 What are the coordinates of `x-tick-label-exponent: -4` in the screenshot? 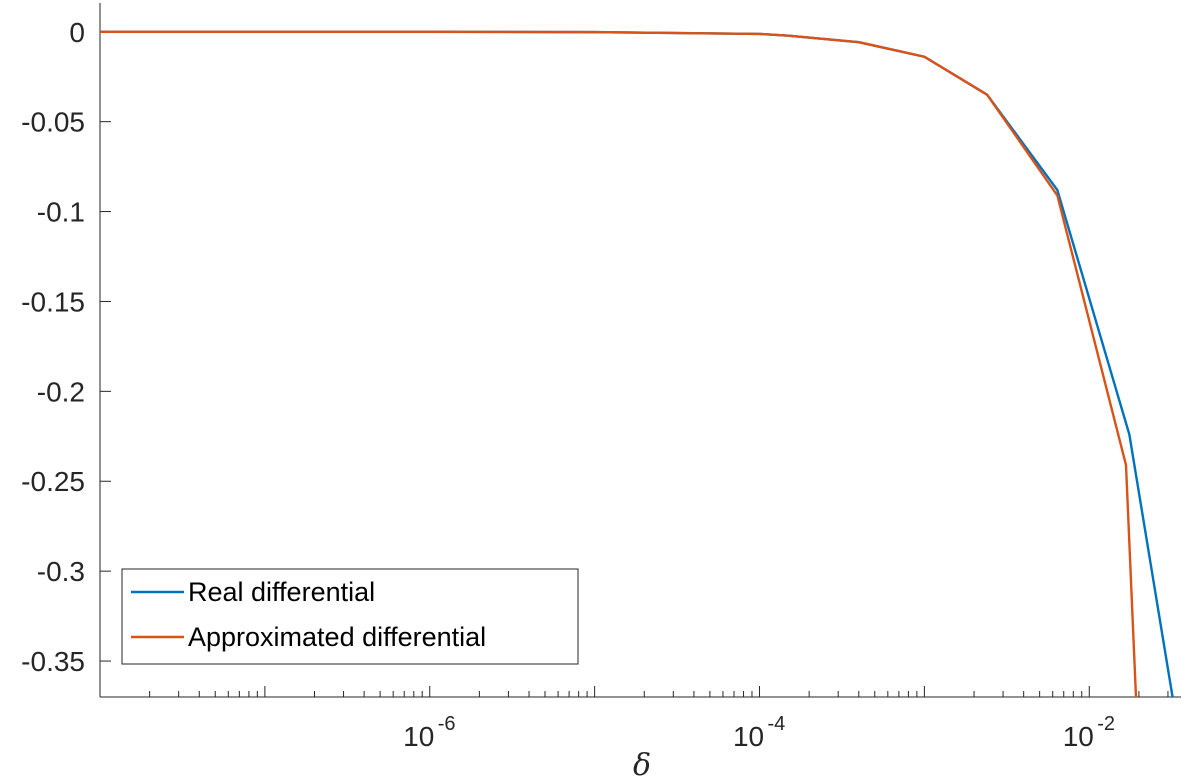 It's located at (777, 724).